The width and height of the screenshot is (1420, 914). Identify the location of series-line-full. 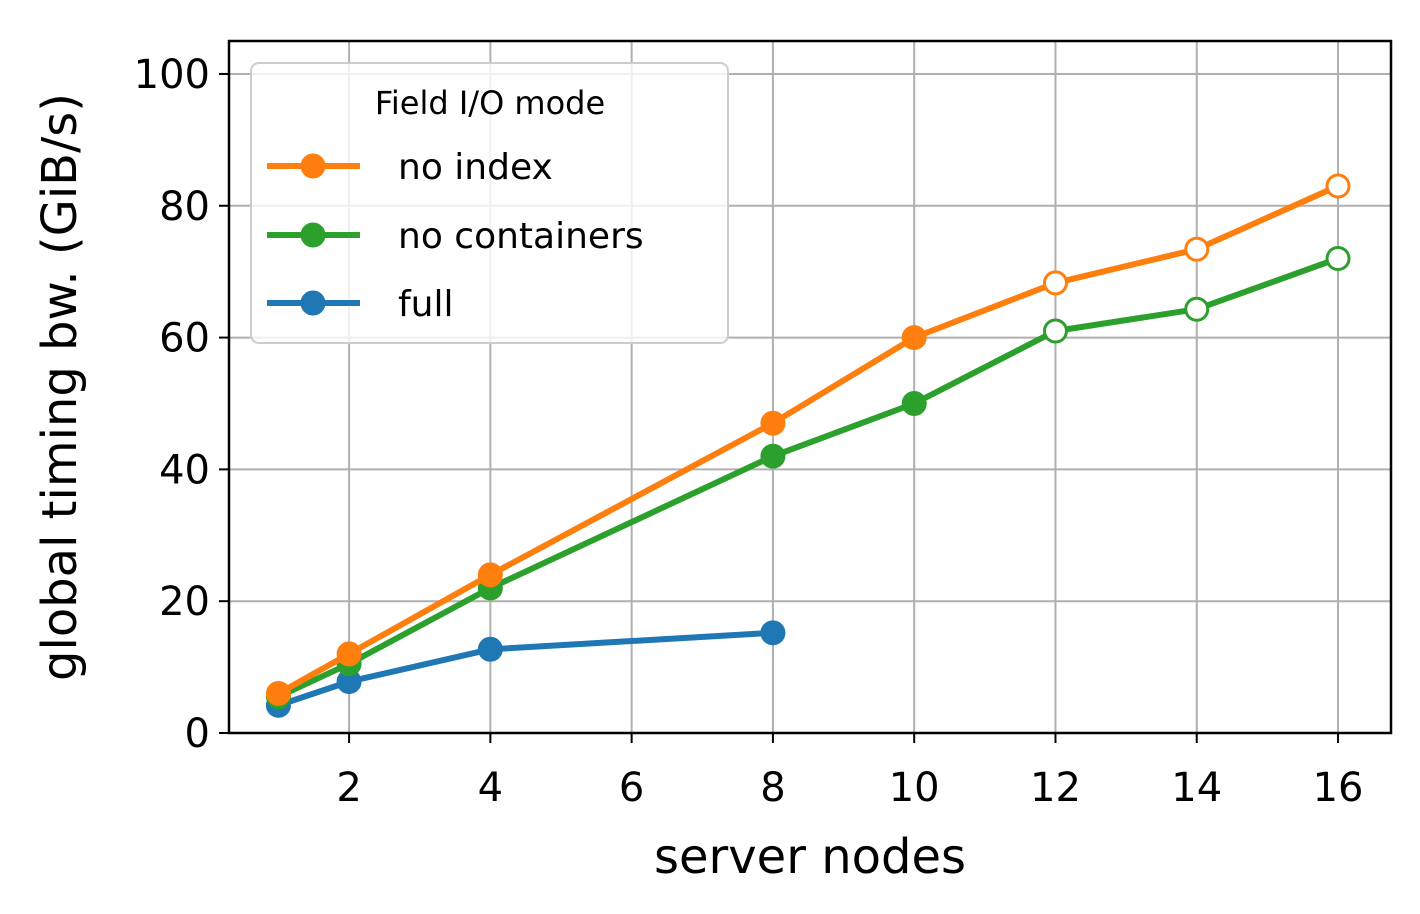
(525, 669).